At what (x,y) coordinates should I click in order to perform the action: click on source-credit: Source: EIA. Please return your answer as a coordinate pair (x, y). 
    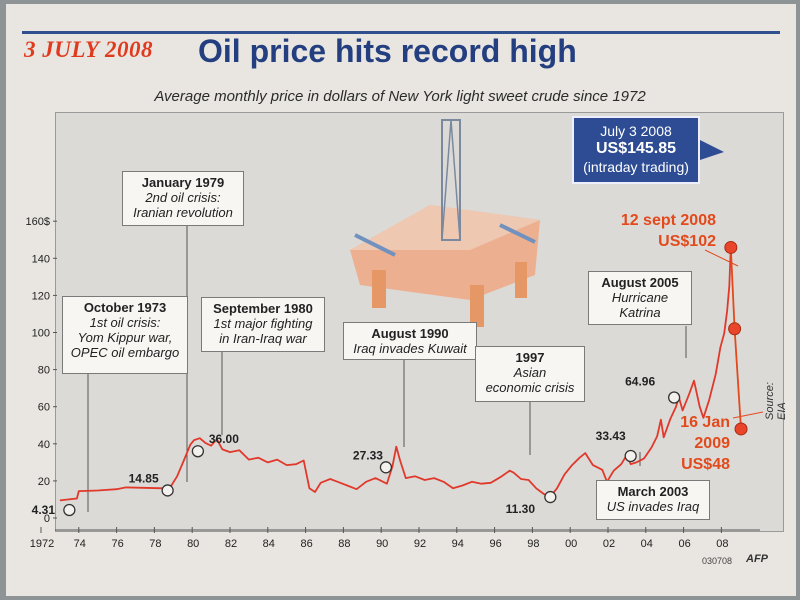
    Looking at the image, I should click on (776, 401).